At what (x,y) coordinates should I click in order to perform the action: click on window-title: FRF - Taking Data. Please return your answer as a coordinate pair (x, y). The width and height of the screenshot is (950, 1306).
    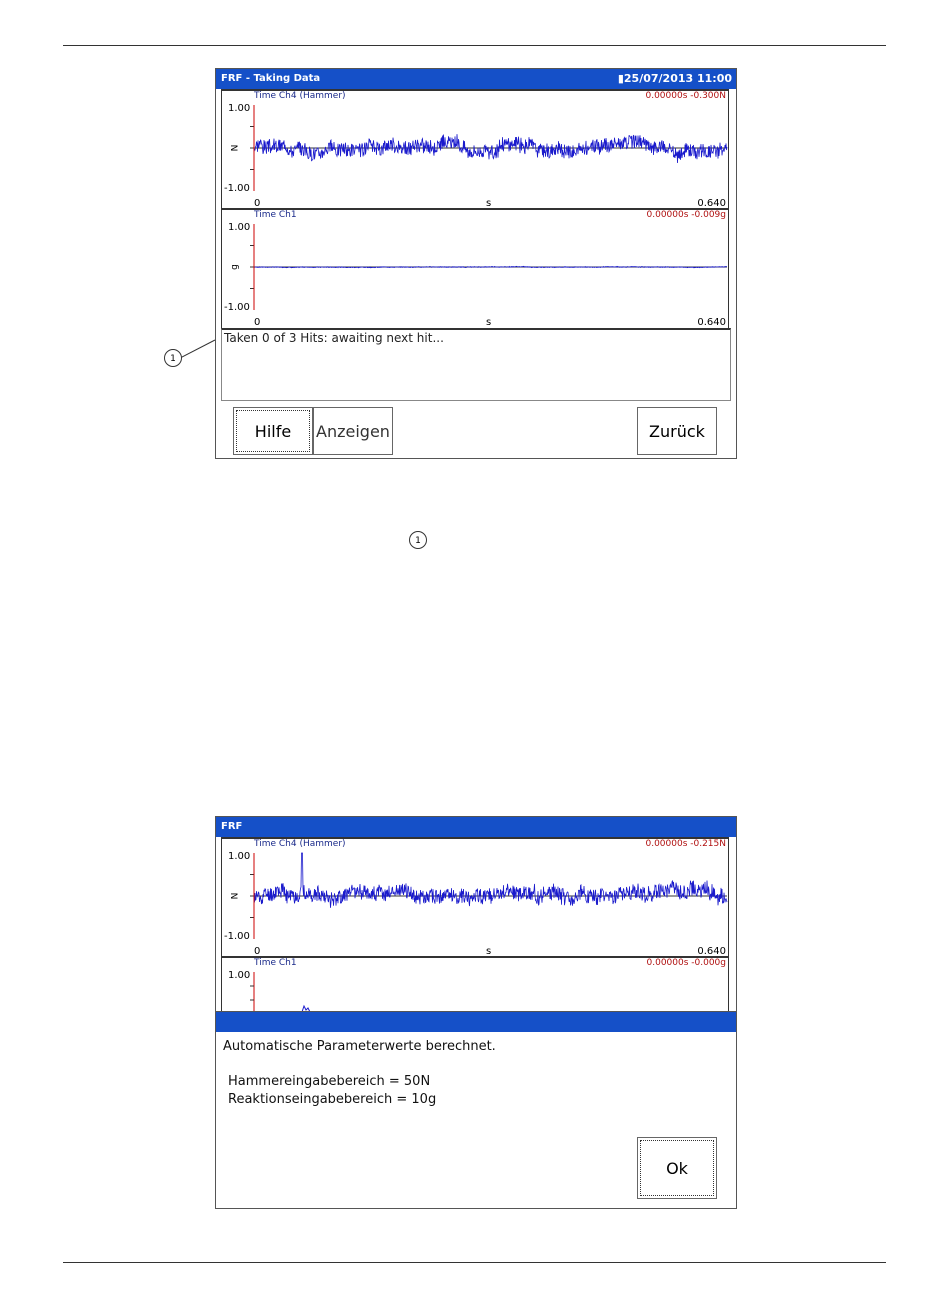
    Looking at the image, I should click on (271, 78).